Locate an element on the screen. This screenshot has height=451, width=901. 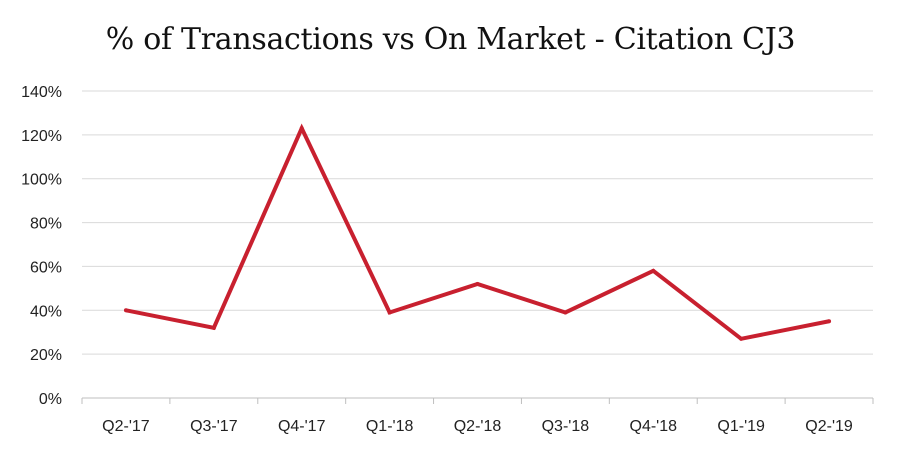
y-tick-label: 60% is located at coordinates (46, 267).